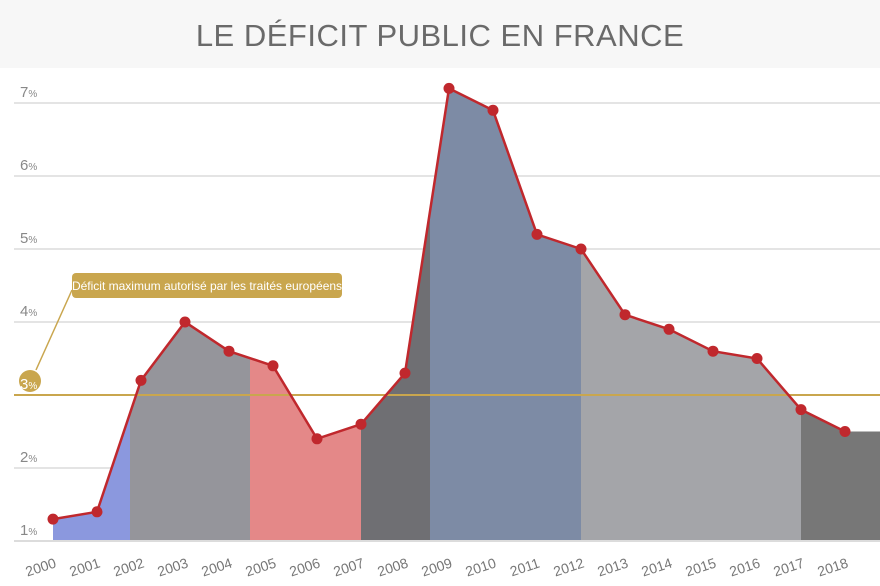 The height and width of the screenshot is (586, 880). I want to click on x-tick-label: 2017, so click(788, 567).